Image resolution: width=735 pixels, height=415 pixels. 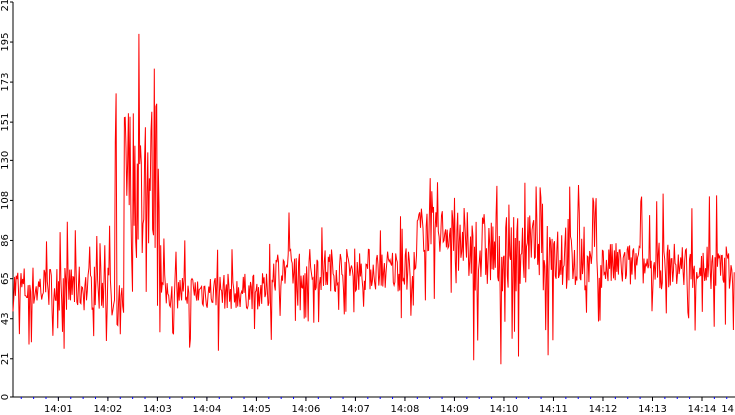 I want to click on x-tick-label: 14:01, so click(x=58, y=409).